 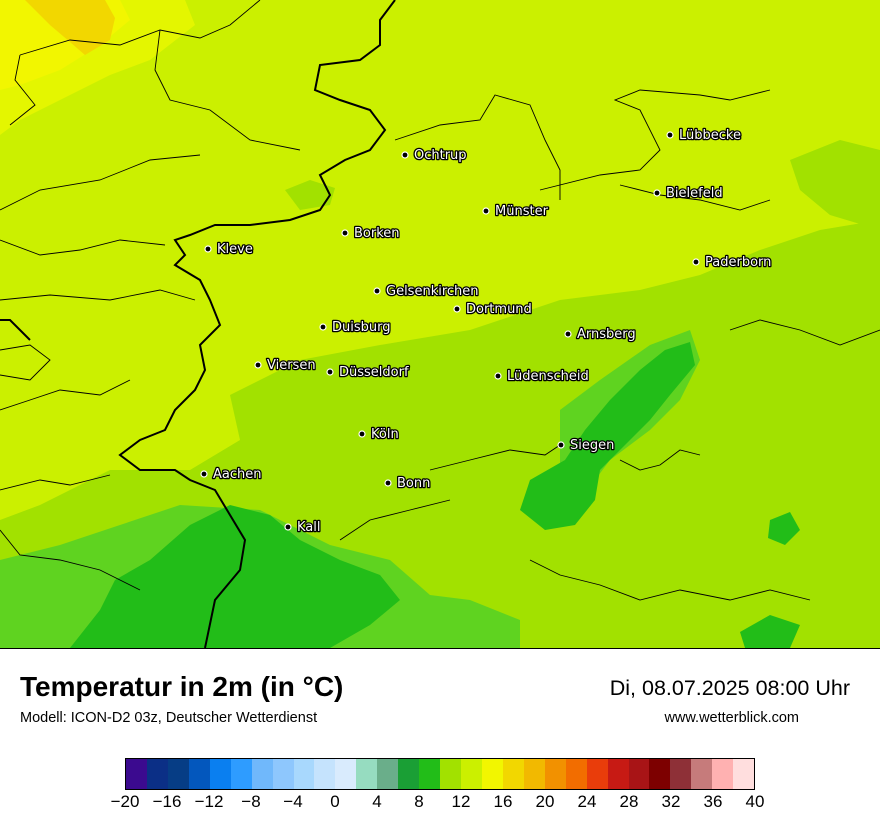 I want to click on legend-tick-label: −8, so click(x=251, y=801).